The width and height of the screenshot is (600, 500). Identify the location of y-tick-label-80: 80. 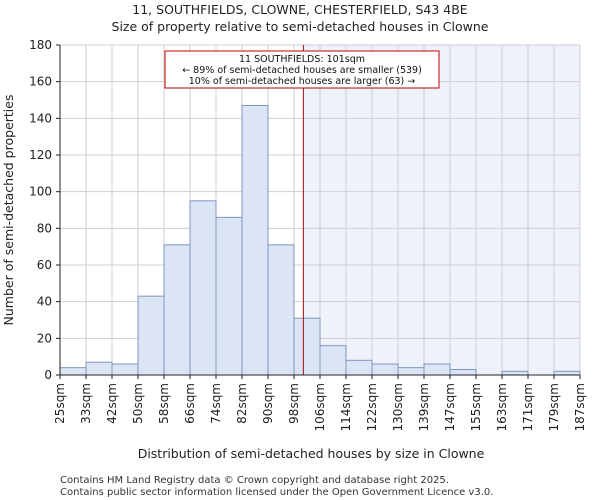
(44, 228).